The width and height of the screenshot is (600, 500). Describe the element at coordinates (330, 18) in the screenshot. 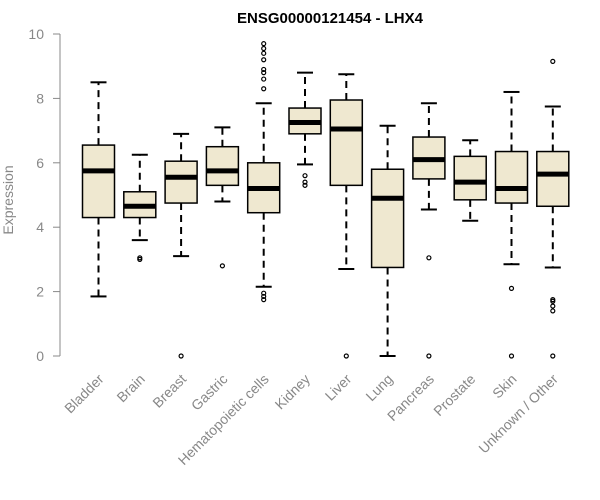

I see `chart-title: ENSG00000121454 - LHX4` at that location.